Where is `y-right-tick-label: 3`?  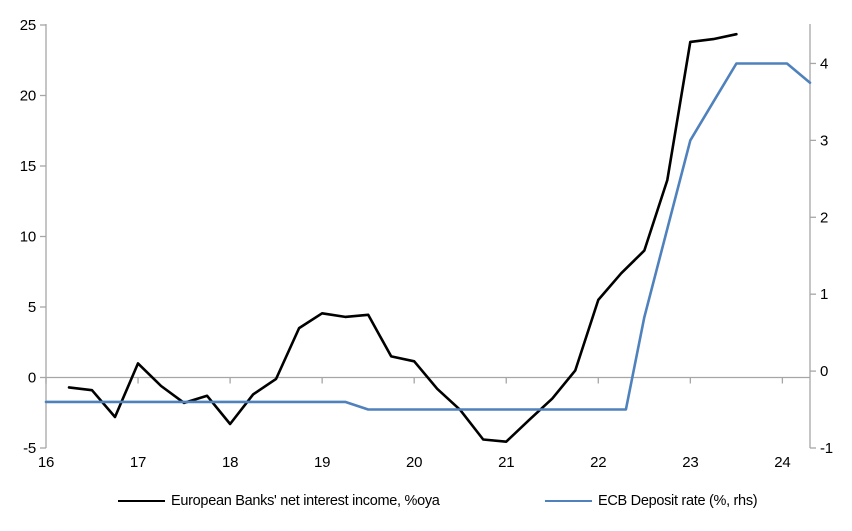 y-right-tick-label: 3 is located at coordinates (824, 140).